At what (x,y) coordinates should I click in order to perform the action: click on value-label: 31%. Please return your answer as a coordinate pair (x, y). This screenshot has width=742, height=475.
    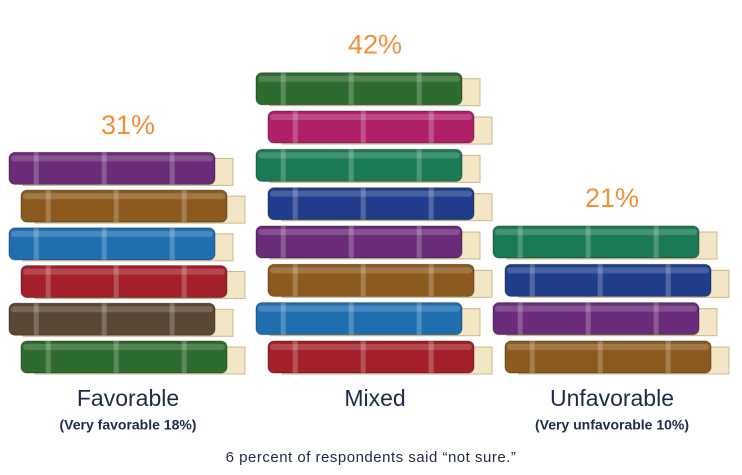
    Looking at the image, I should click on (128, 125).